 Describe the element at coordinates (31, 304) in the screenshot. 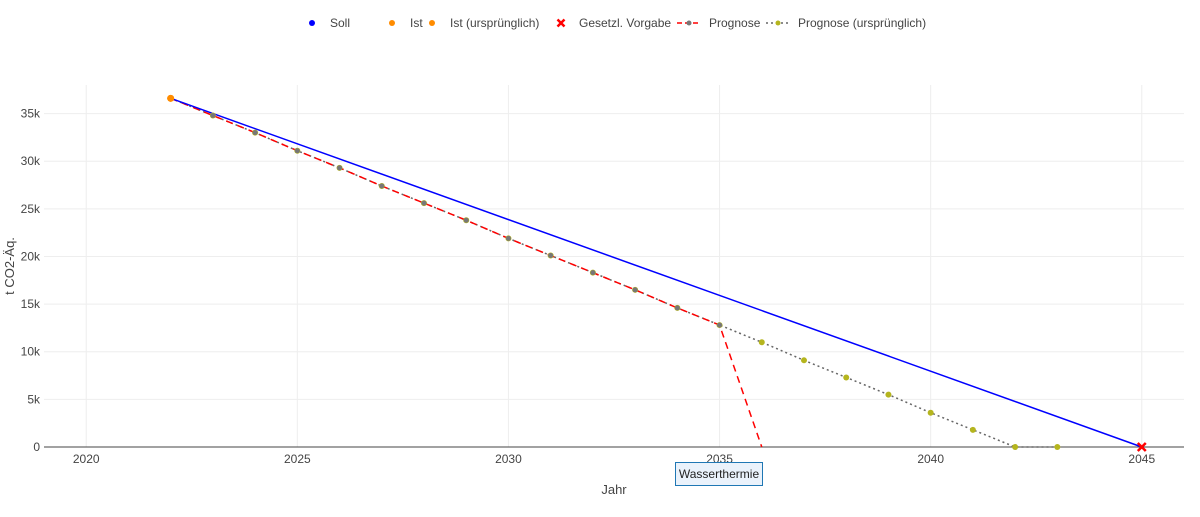

I see `y-tick-label: 15k` at that location.